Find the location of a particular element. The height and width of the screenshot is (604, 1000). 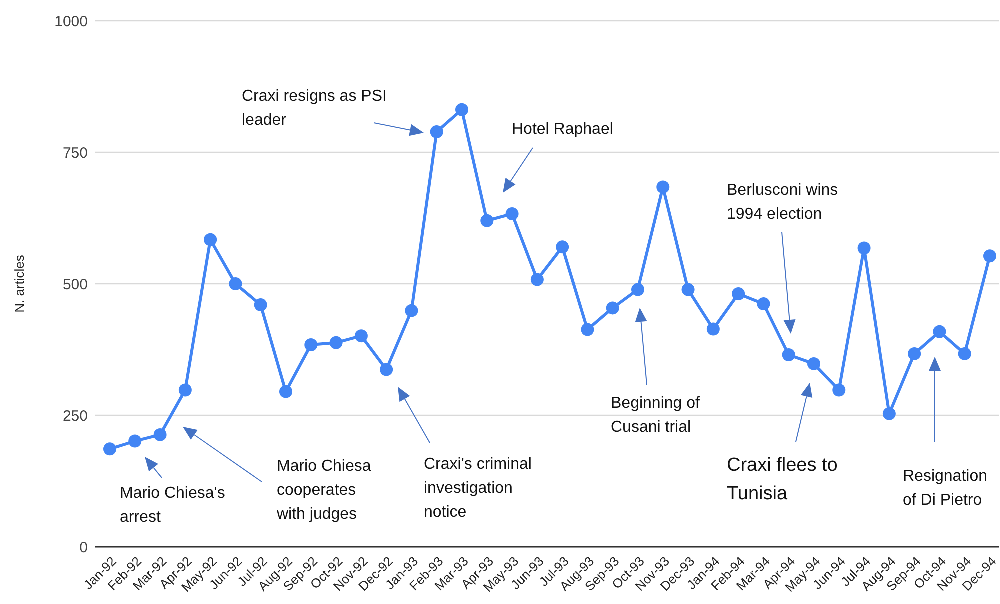

y-tick-label: 750 is located at coordinates (75, 153).